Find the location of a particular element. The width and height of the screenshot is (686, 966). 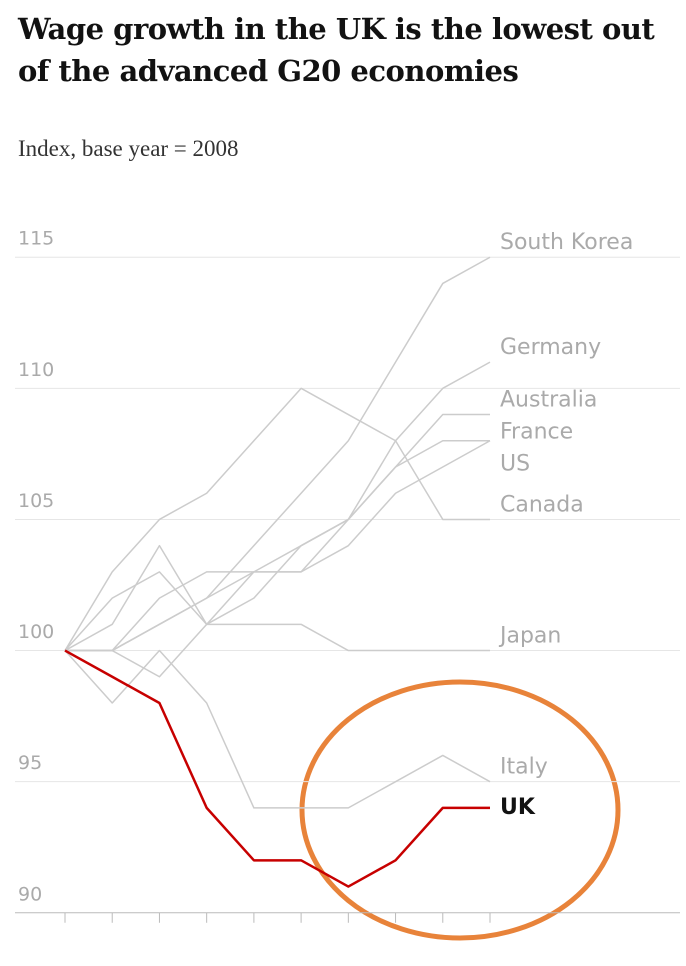

legend-label: Italy is located at coordinates (524, 767).